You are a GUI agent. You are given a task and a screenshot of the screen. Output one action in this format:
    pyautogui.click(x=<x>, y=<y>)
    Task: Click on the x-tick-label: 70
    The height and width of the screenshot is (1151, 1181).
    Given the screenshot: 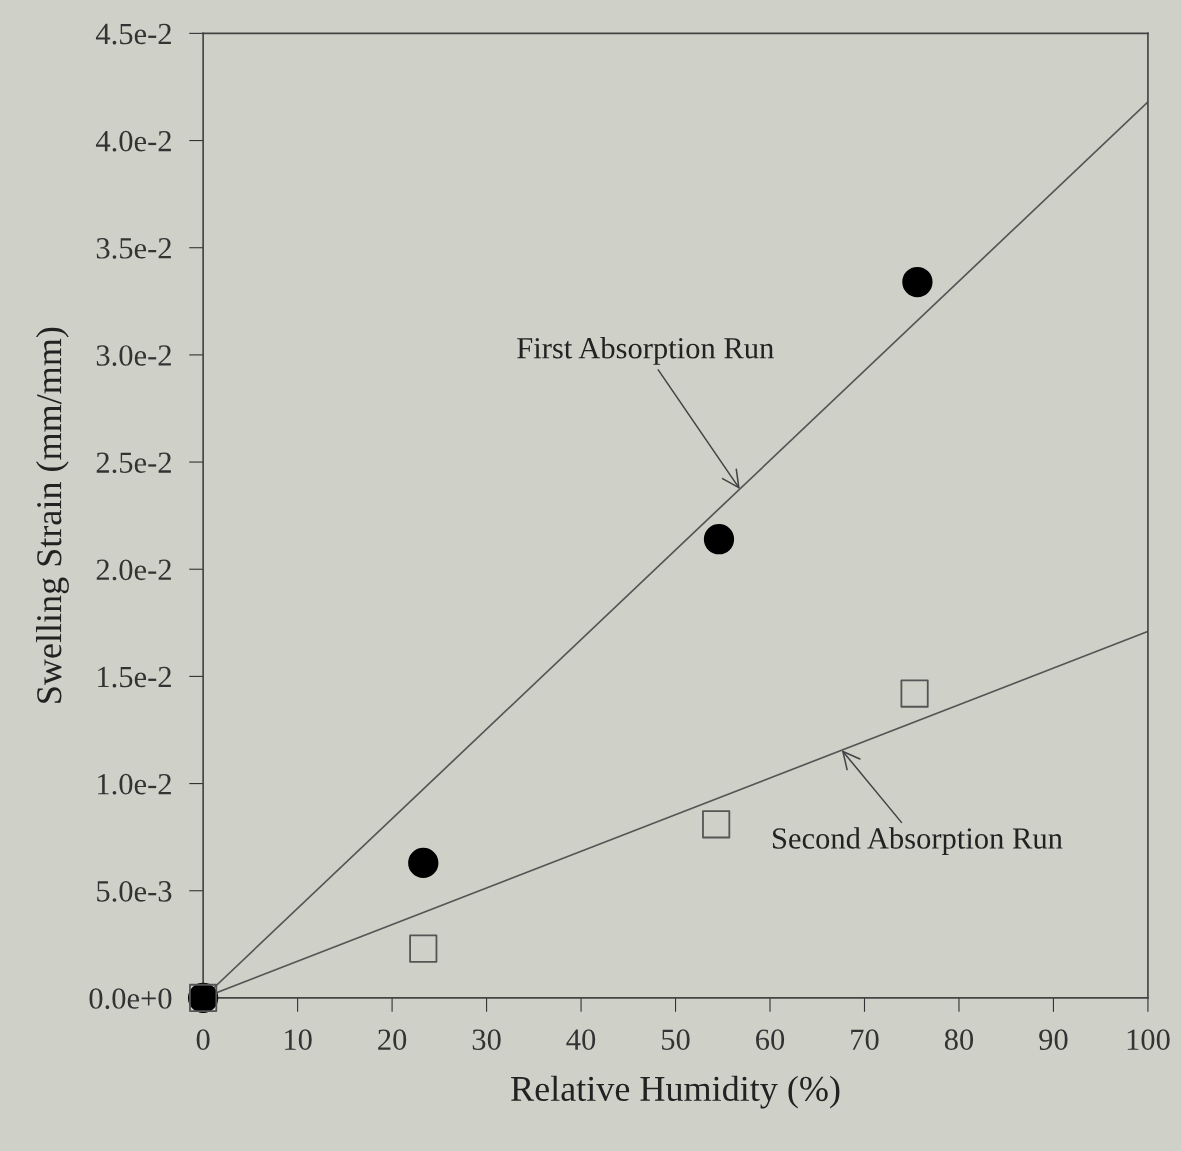 What is the action you would take?
    pyautogui.click(x=865, y=1039)
    